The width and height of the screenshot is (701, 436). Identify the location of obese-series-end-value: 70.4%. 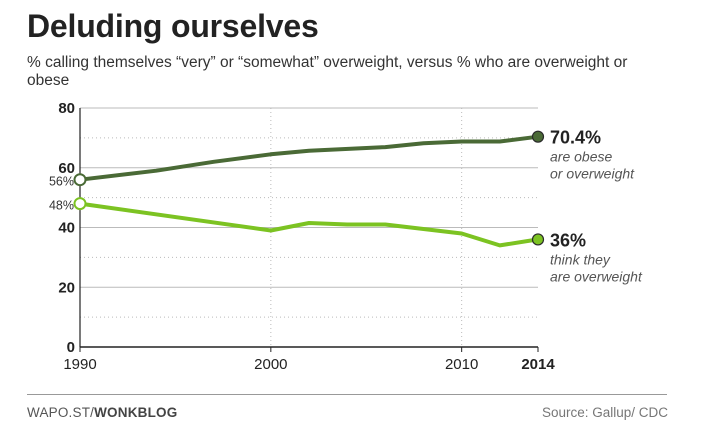
(575, 138).